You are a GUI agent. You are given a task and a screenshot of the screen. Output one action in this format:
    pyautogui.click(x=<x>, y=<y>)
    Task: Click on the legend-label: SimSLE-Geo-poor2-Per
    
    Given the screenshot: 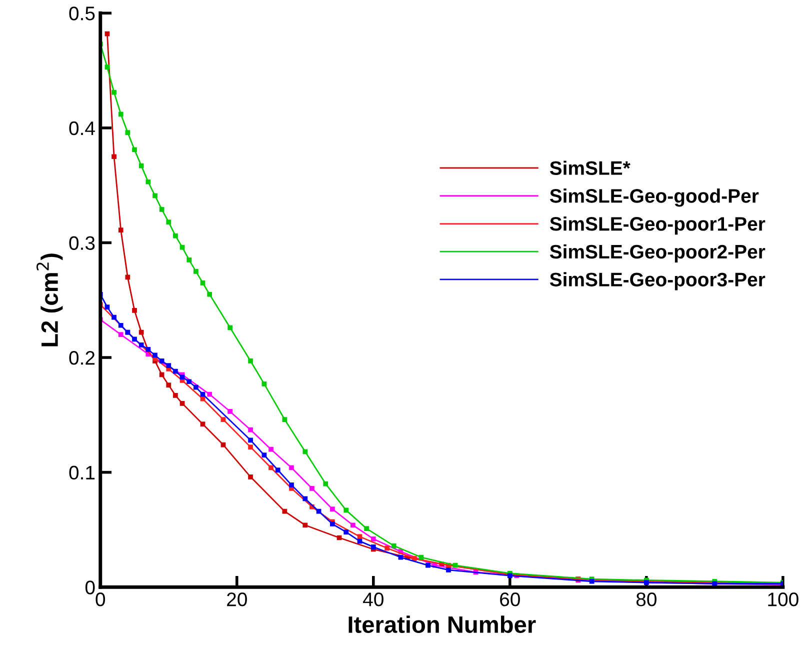 What is the action you would take?
    pyautogui.click(x=658, y=253)
    